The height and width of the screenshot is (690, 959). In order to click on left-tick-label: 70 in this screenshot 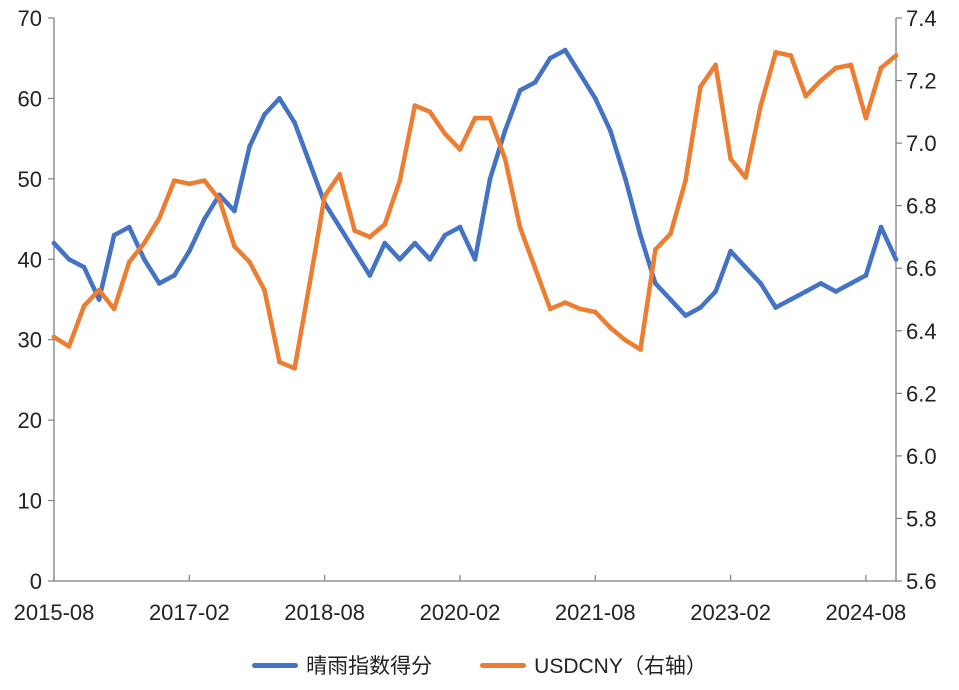, I will do `click(30, 18)`.